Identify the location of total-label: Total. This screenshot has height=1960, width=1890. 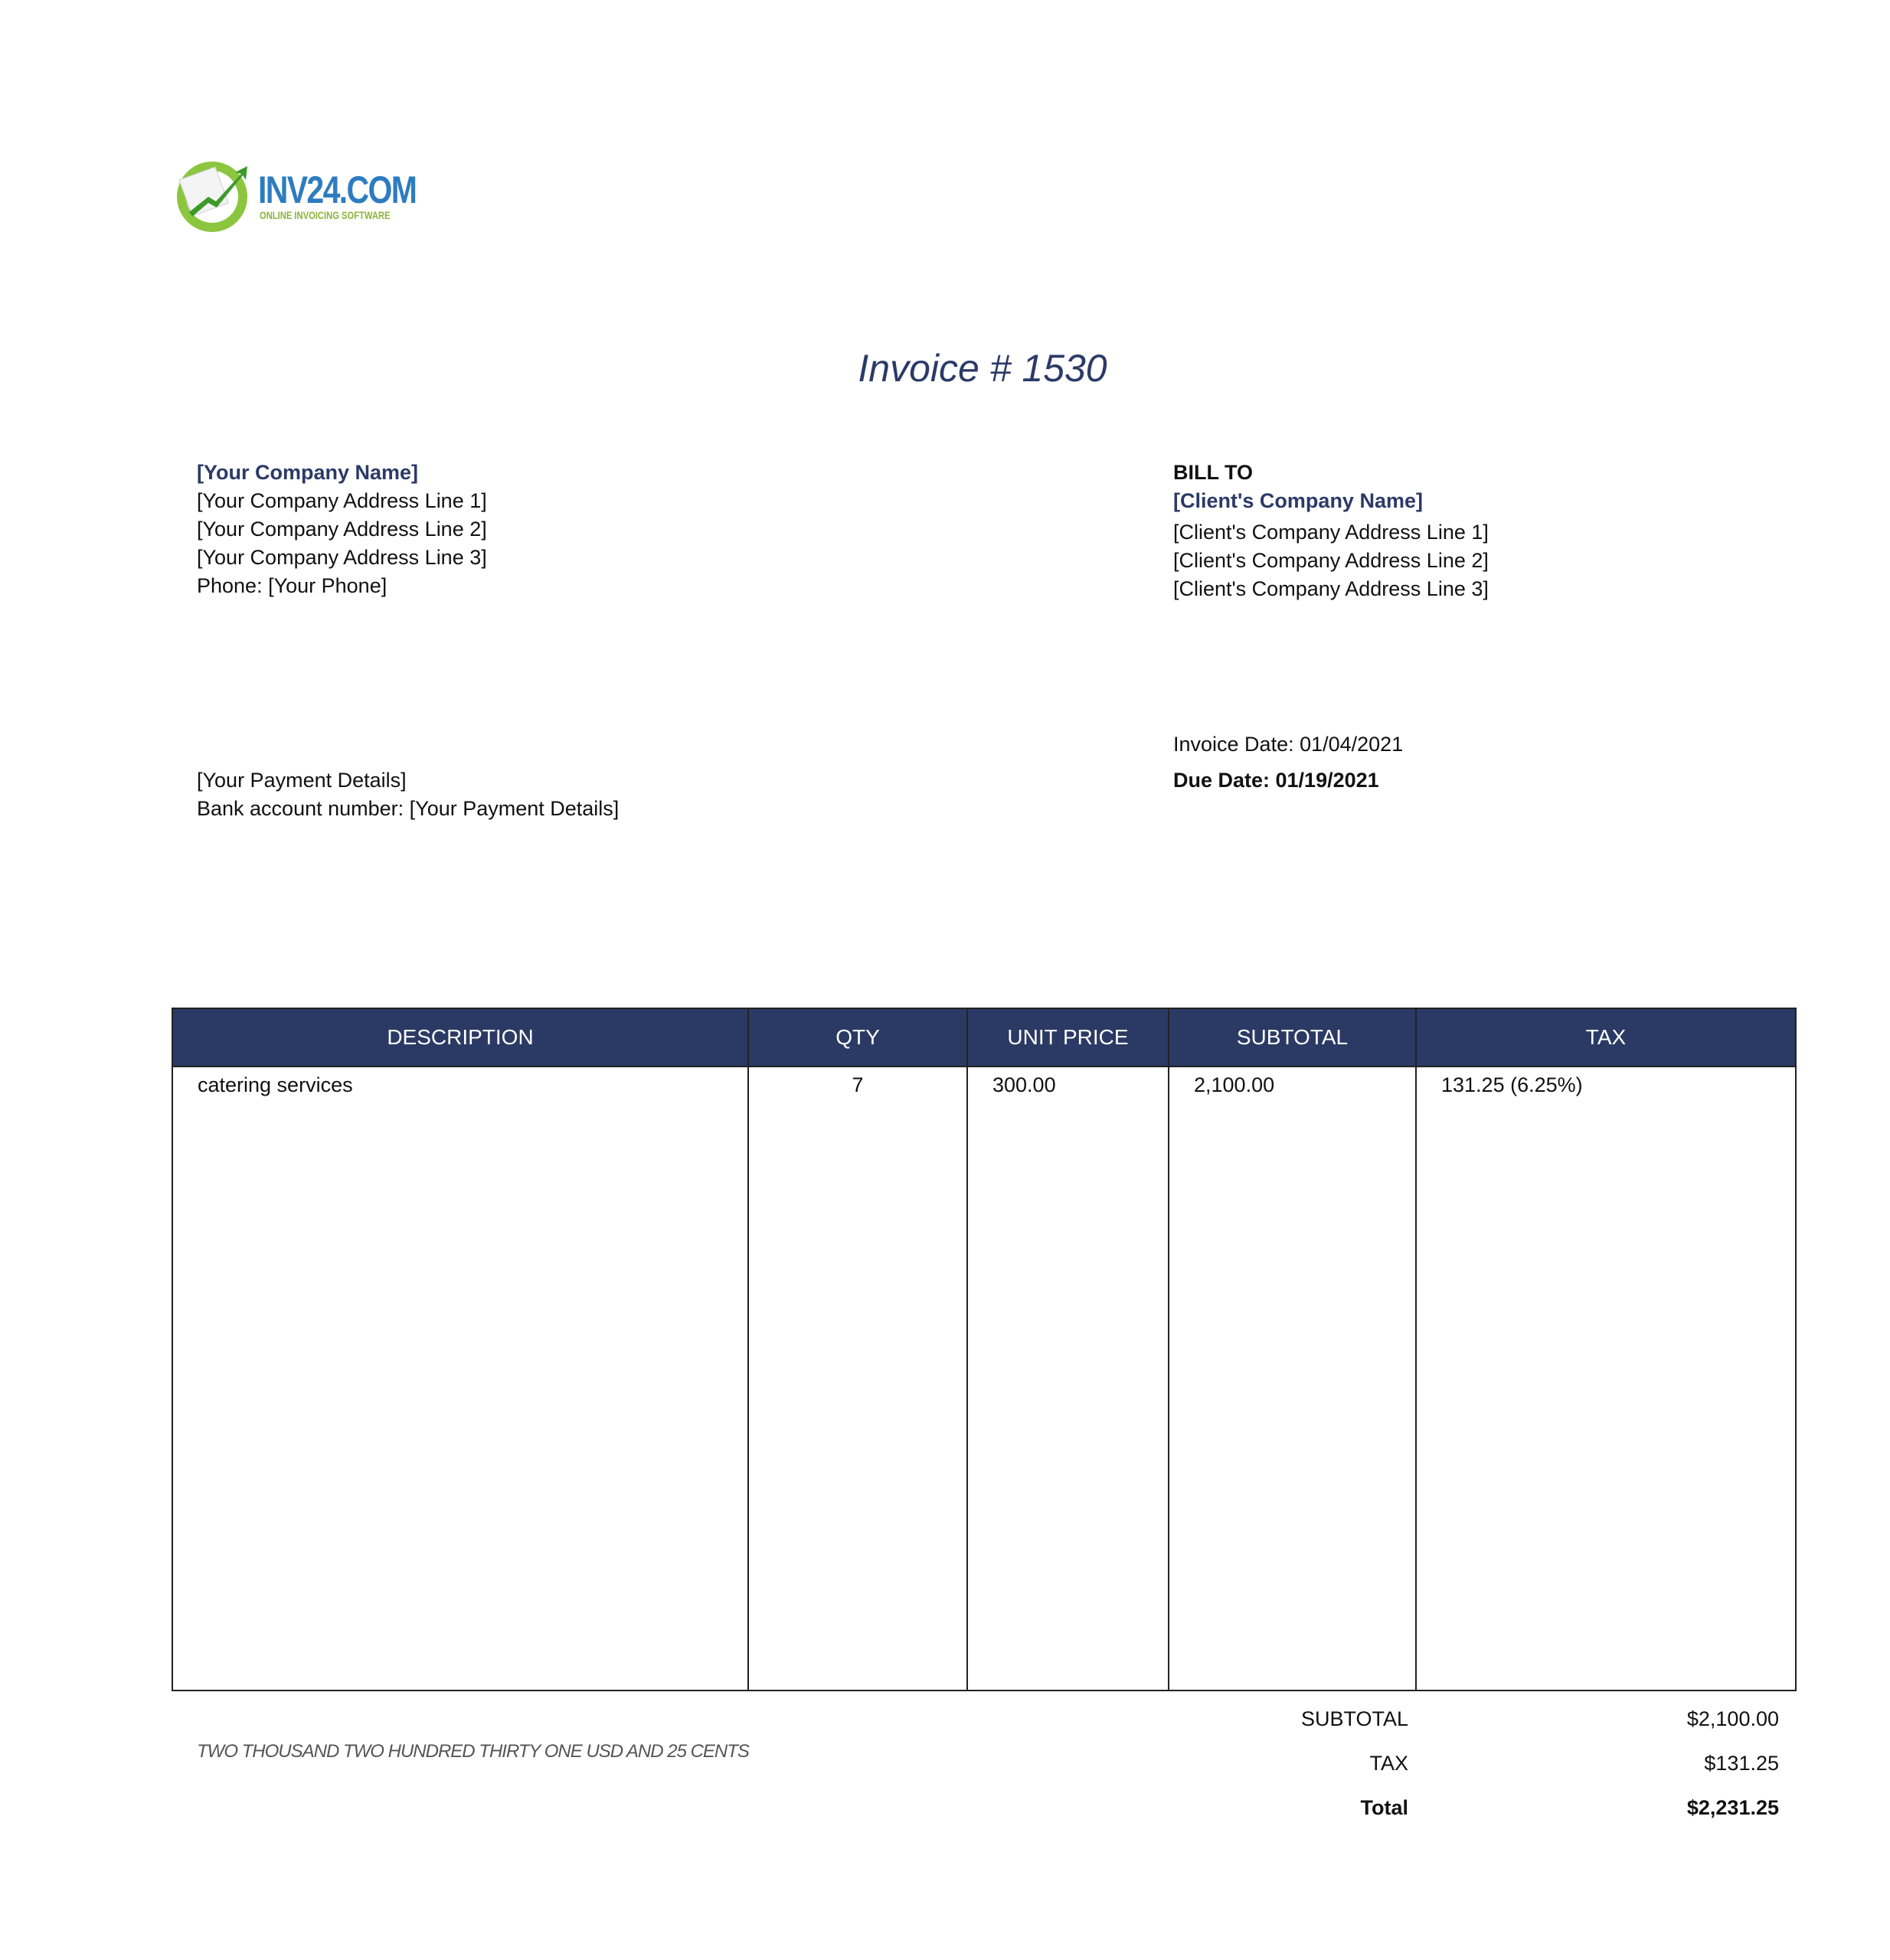
(1384, 1807).